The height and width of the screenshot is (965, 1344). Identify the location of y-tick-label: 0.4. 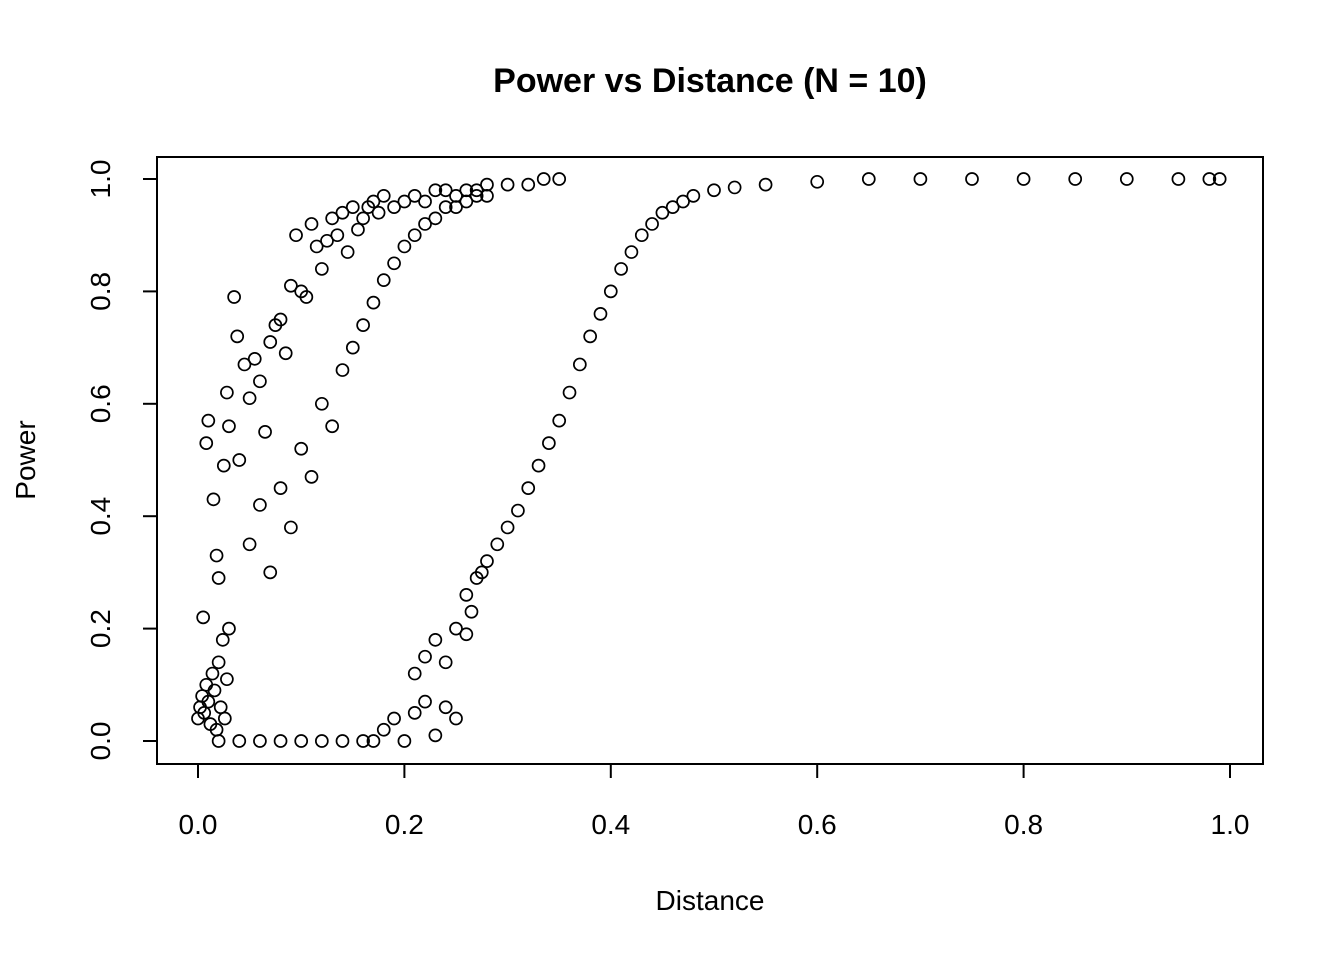
(100, 516).